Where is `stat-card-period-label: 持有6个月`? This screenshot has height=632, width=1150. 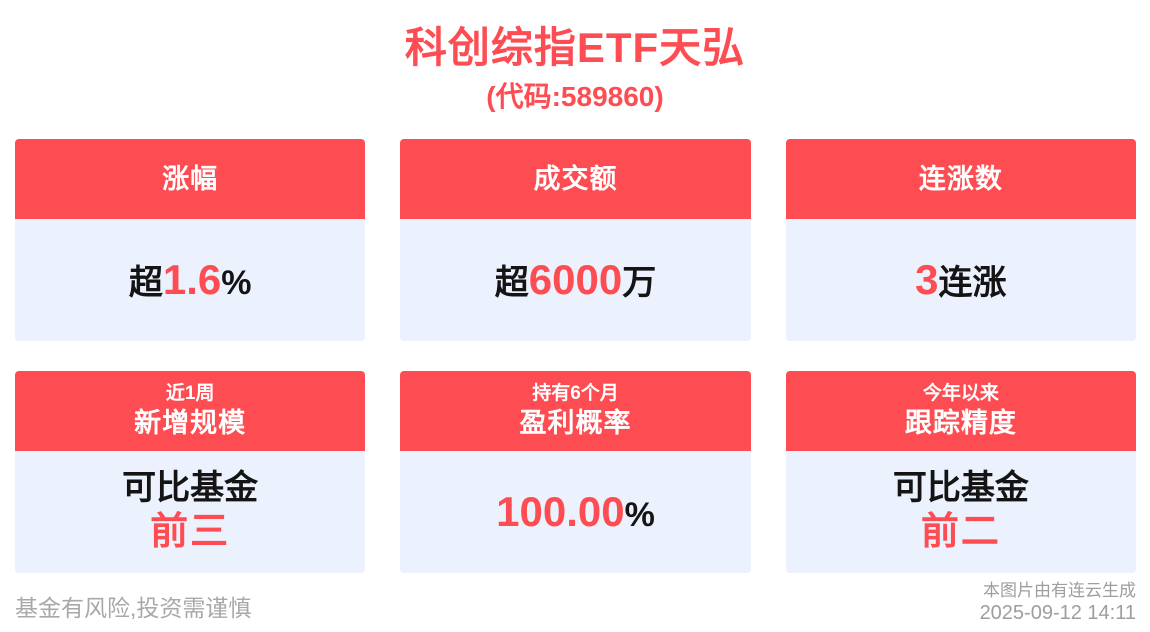
stat-card-period-label: 持有6个月 is located at coordinates (575, 393).